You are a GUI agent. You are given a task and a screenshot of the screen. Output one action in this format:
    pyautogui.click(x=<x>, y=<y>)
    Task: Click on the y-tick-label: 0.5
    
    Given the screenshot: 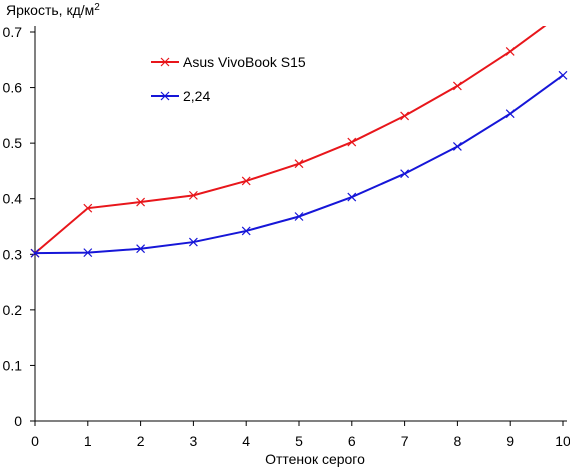 What is the action you would take?
    pyautogui.click(x=13, y=143)
    